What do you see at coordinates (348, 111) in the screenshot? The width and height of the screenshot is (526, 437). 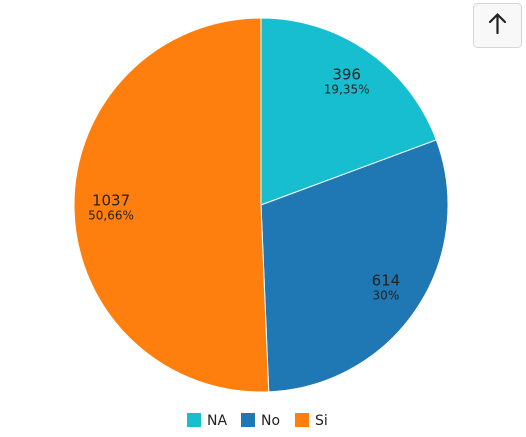 I see `pie-slice` at bounding box center [348, 111].